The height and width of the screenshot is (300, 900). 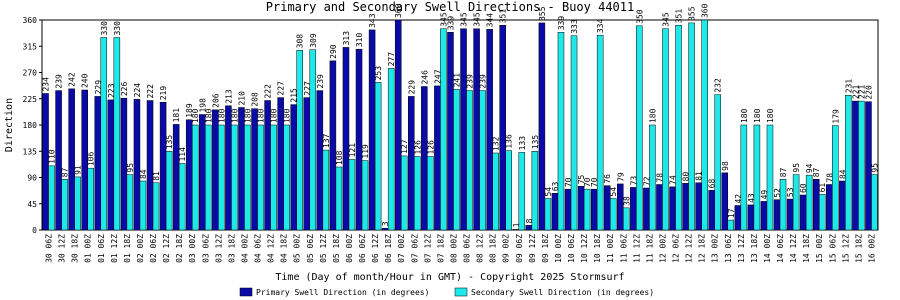 What do you see at coordinates (516, 224) in the screenshot?
I see `value-label: 1` at bounding box center [516, 224].